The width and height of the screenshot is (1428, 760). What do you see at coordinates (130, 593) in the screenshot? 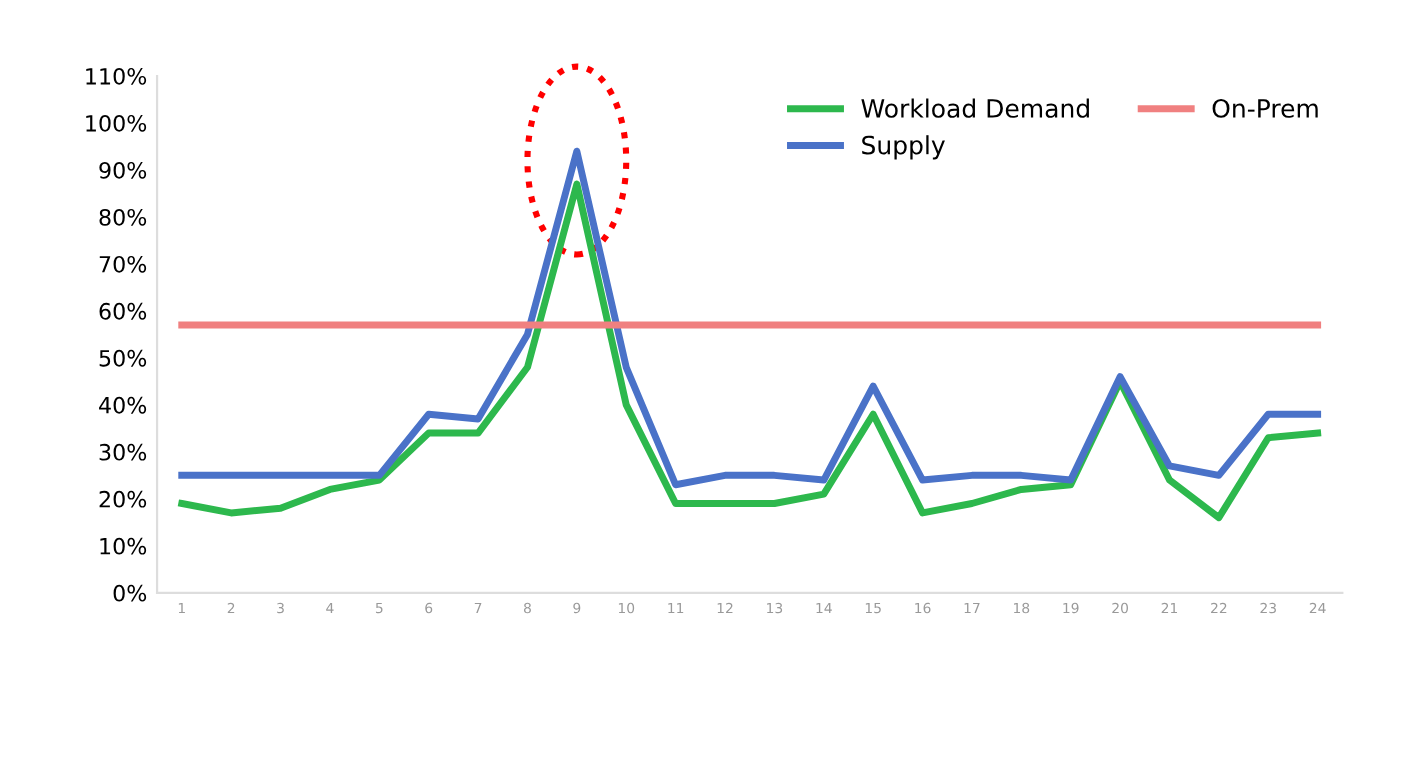
I see `y-tick-label: 0%` at bounding box center [130, 593].